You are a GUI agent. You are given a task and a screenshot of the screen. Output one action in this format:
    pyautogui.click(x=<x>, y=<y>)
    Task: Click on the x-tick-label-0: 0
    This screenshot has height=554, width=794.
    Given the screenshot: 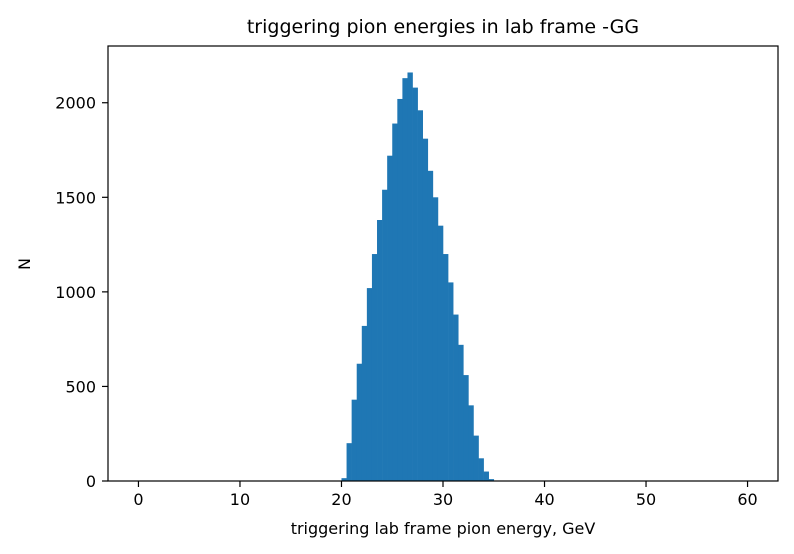 What is the action you would take?
    pyautogui.click(x=138, y=499)
    